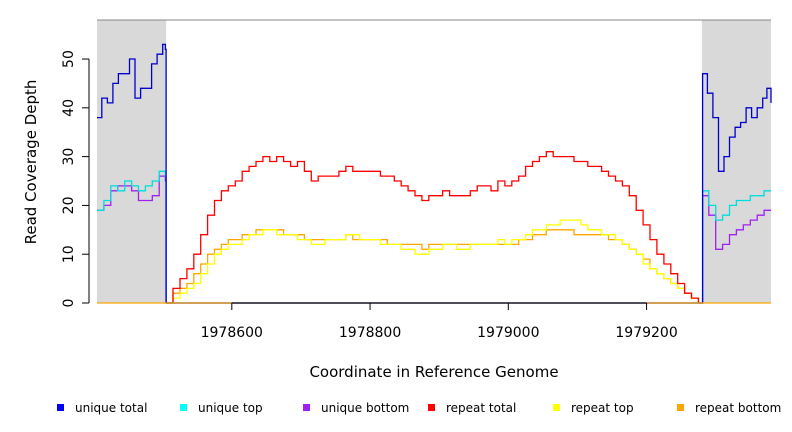 Image resolution: width=792 pixels, height=432 pixels. I want to click on y-tick-label: 40, so click(69, 108).